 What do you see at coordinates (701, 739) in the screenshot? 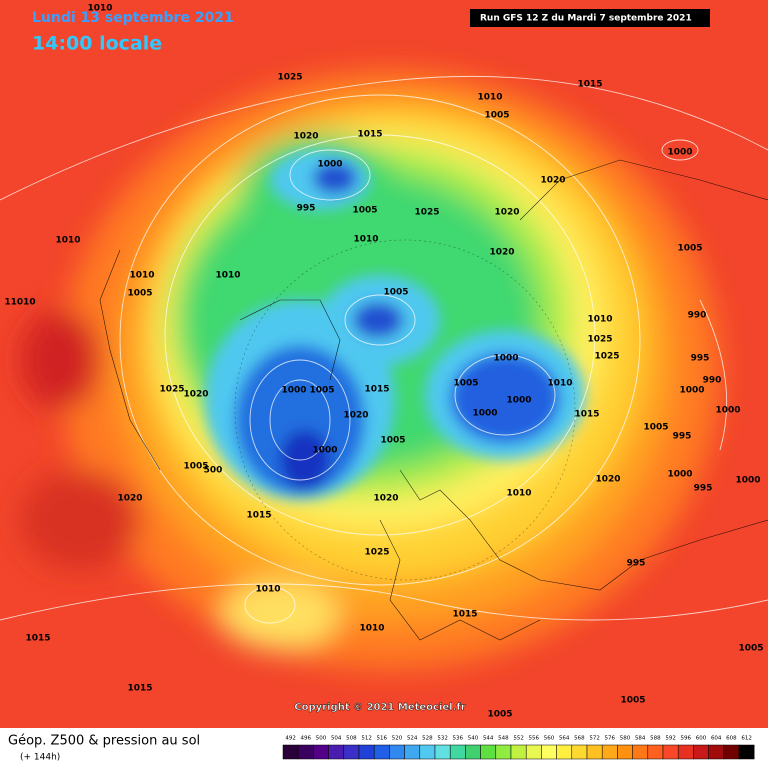
I see `scale-label: 600` at bounding box center [701, 739].